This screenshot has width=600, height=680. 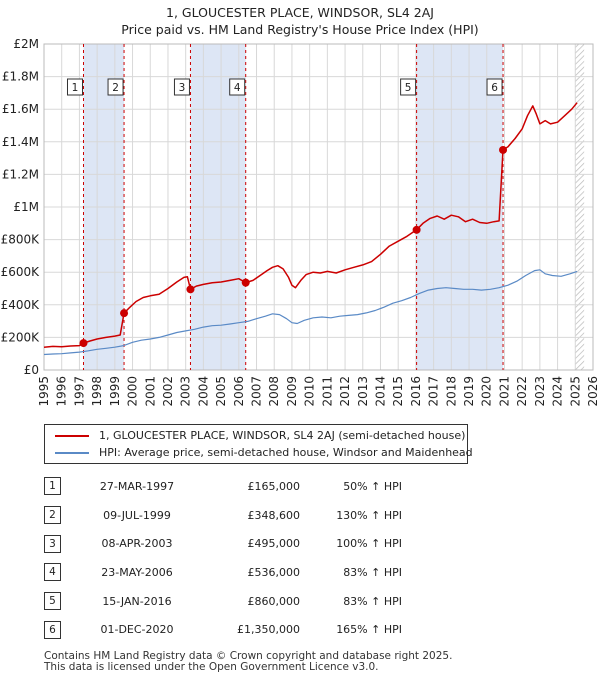 What do you see at coordinates (72, 453) in the screenshot?
I see `legend-swatch-hpi` at bounding box center [72, 453].